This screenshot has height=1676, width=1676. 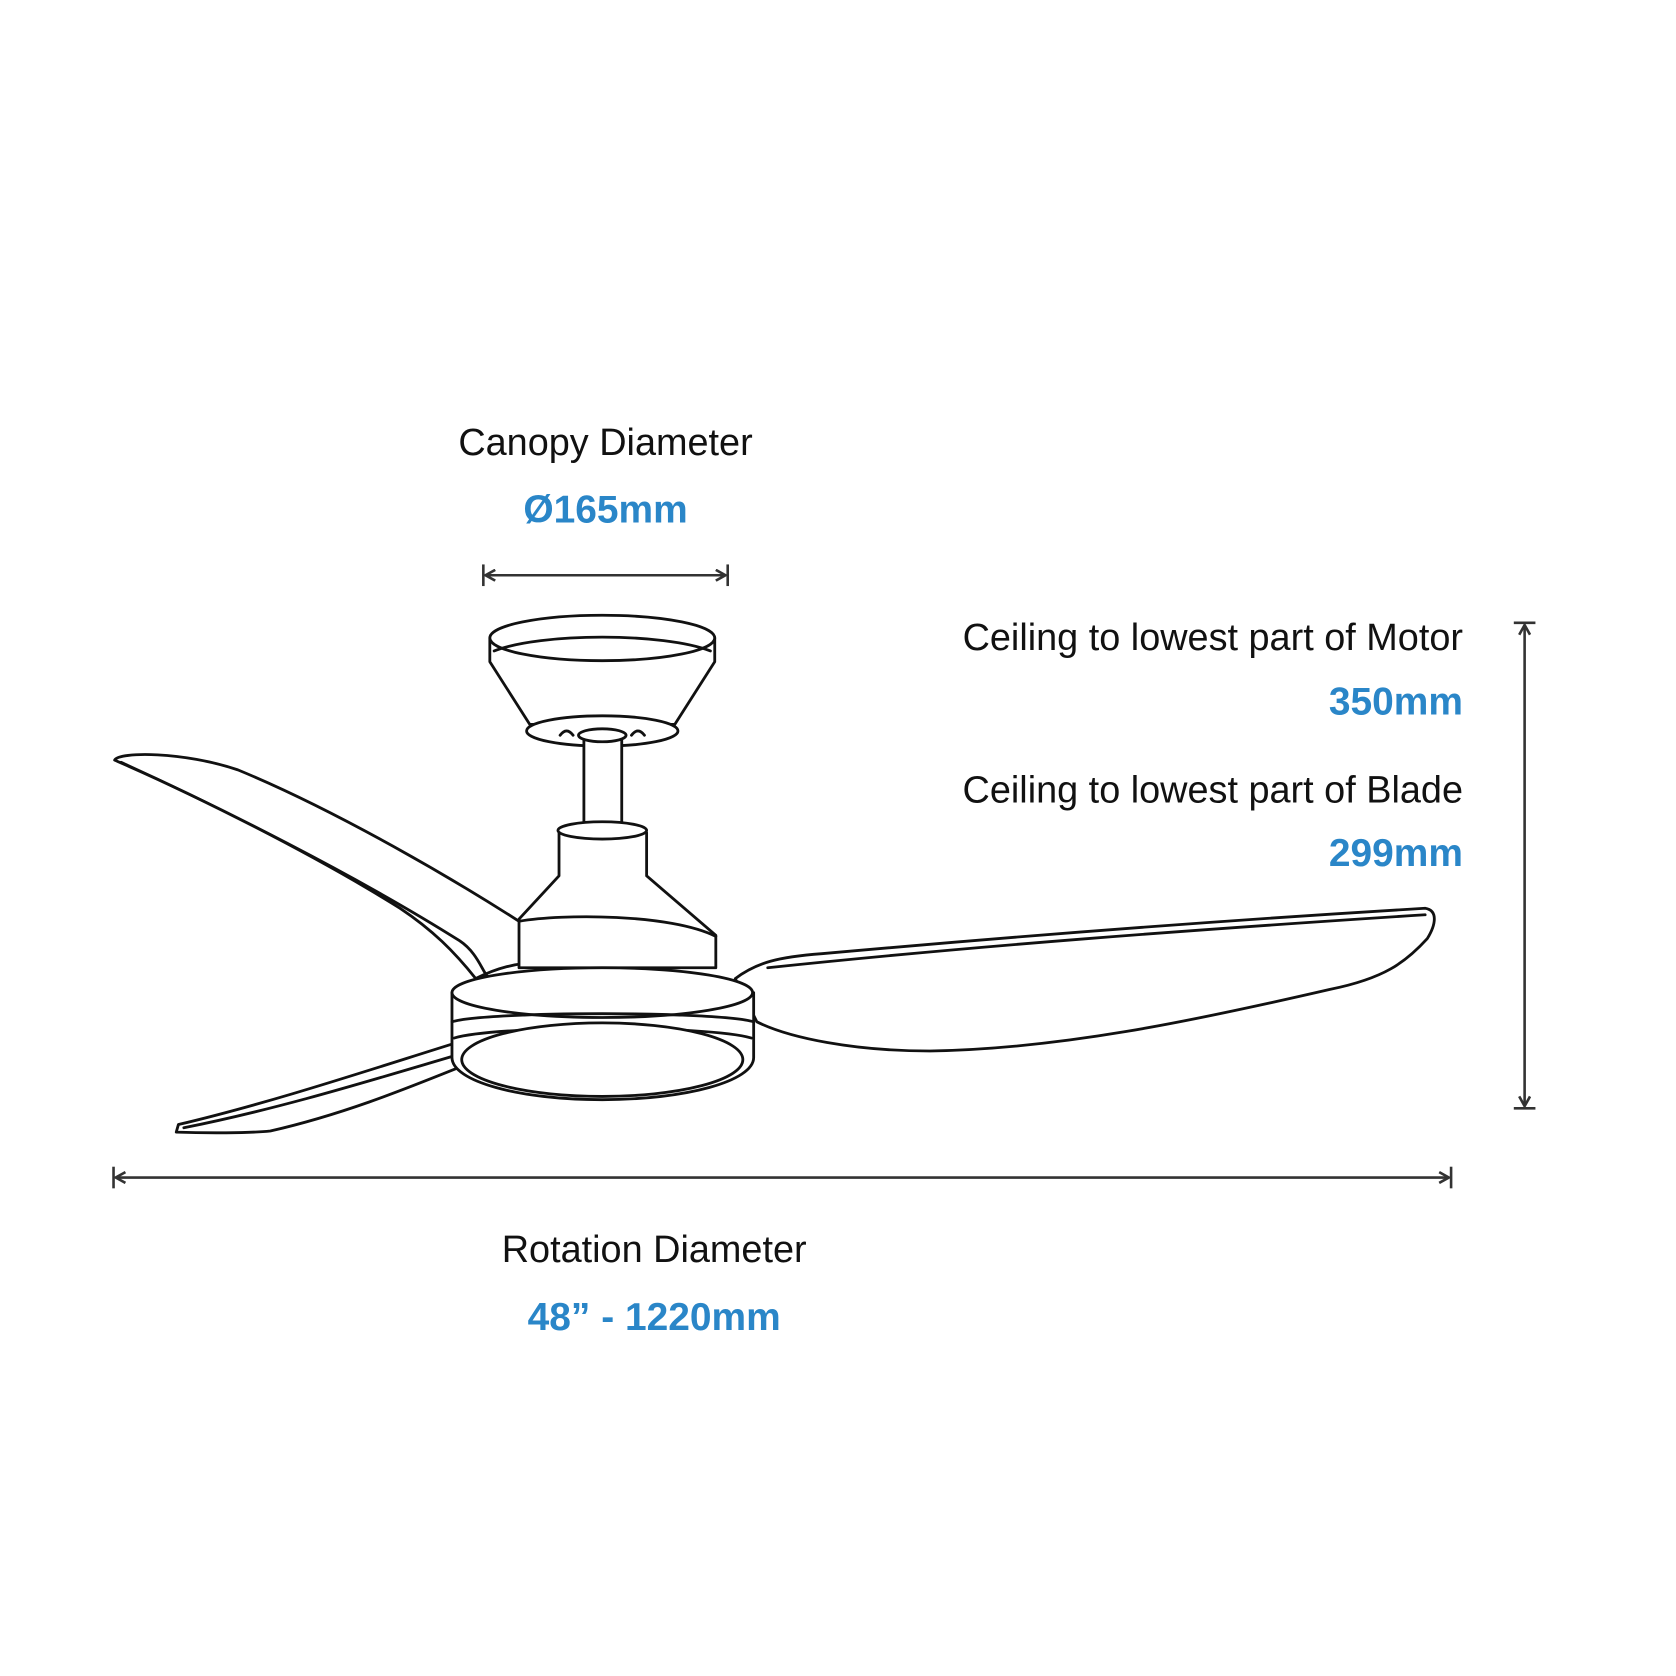 I want to click on rotation-diameter-label: Rotation Diameter, so click(x=654, y=1250).